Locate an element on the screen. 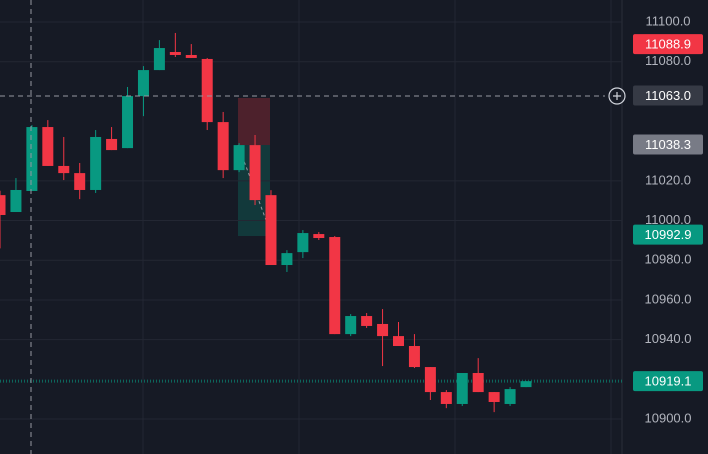  price-label: 11088.9 is located at coordinates (668, 44).